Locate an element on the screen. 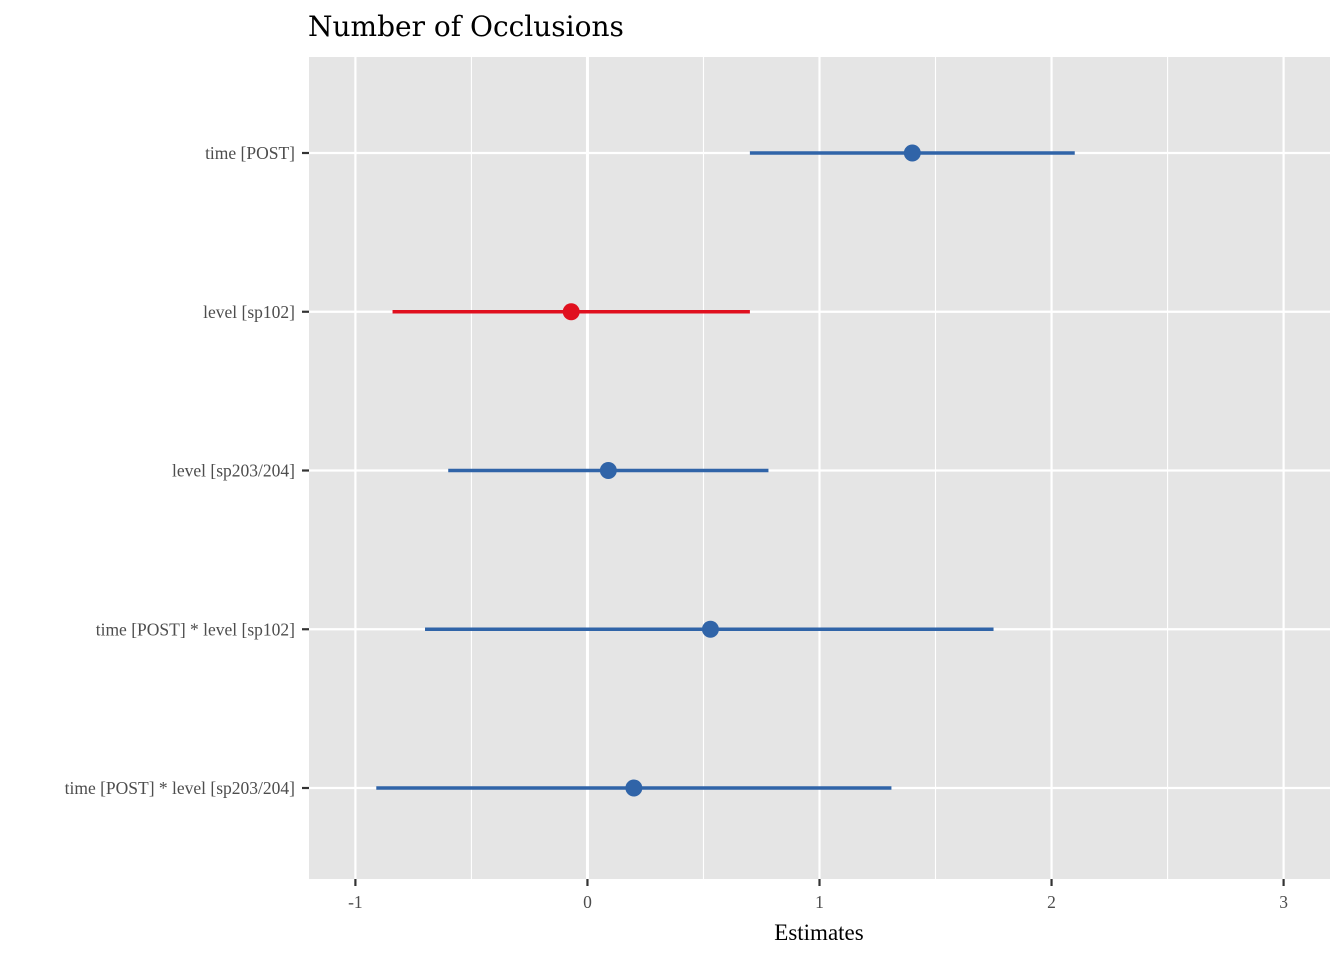  y-tick-label: level [sp102] is located at coordinates (249, 312).